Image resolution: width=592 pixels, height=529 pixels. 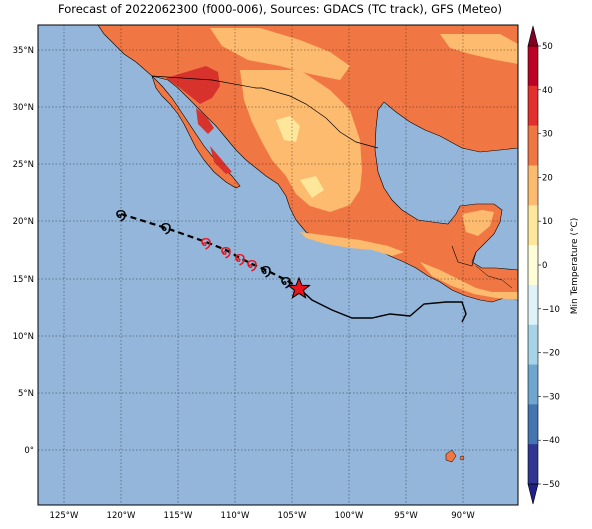 What do you see at coordinates (533, 36) in the screenshot?
I see `colorbar-extend-top` at bounding box center [533, 36].